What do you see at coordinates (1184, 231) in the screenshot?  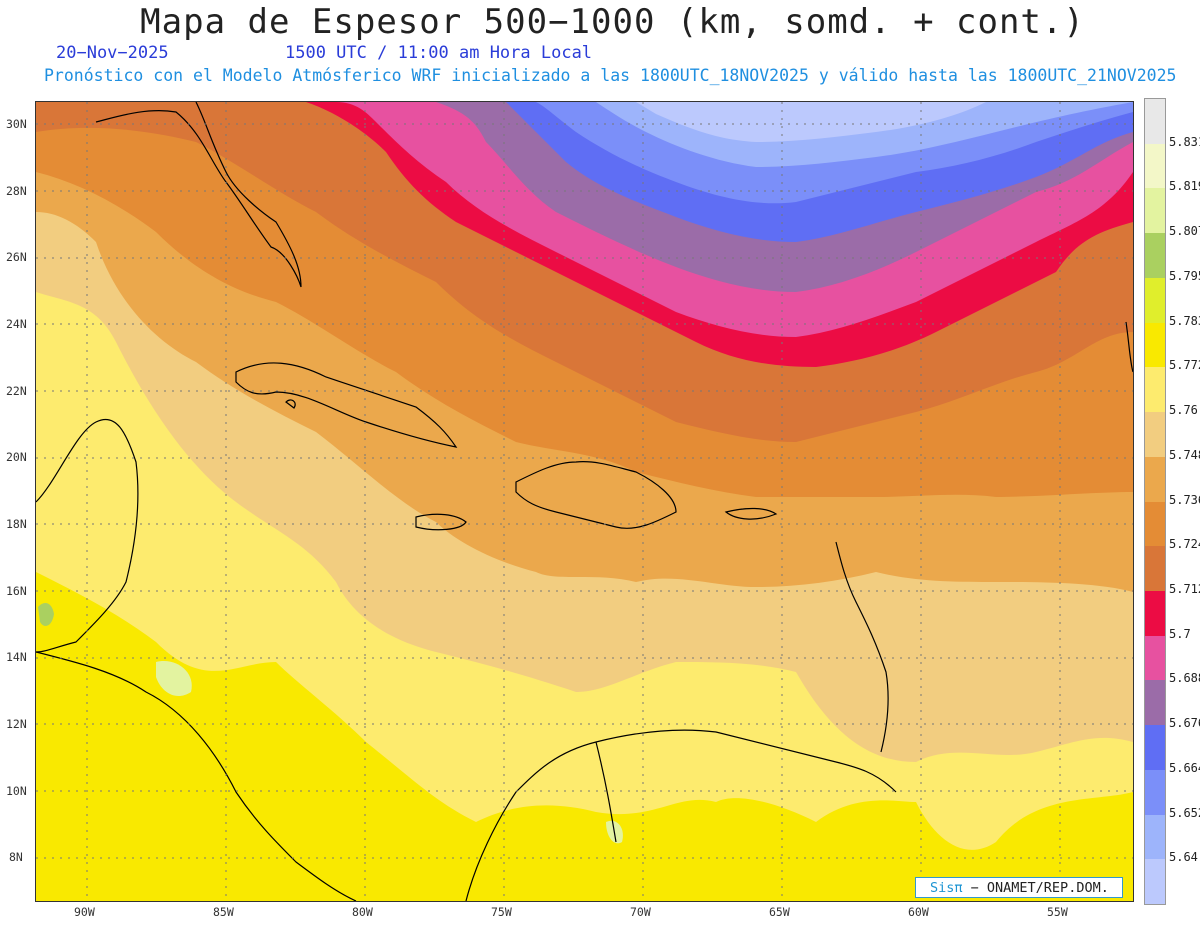 I see `colorbar-label: 5.807` at bounding box center [1184, 231].